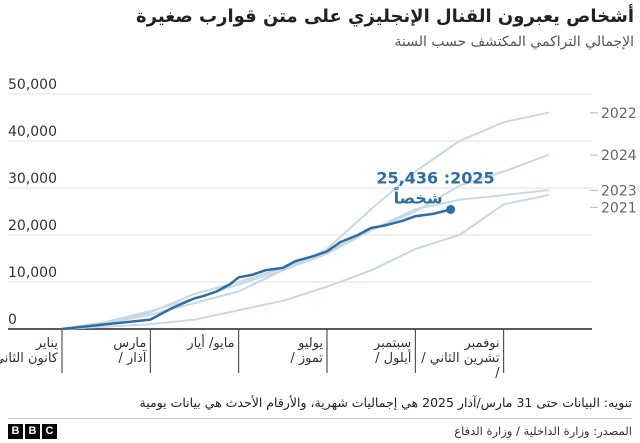 This screenshot has height=443, width=640. Describe the element at coordinates (47, 343) in the screenshot. I see `x-tick-label: يناير` at that location.